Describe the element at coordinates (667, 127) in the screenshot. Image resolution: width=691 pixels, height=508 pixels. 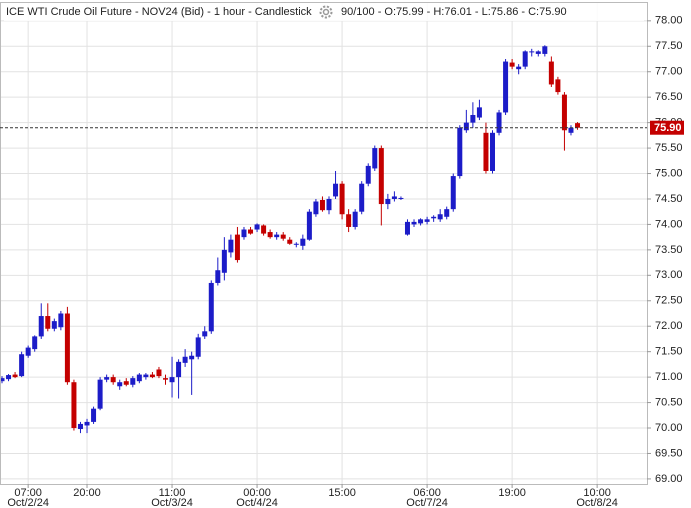
I see `last-price-box` at that location.